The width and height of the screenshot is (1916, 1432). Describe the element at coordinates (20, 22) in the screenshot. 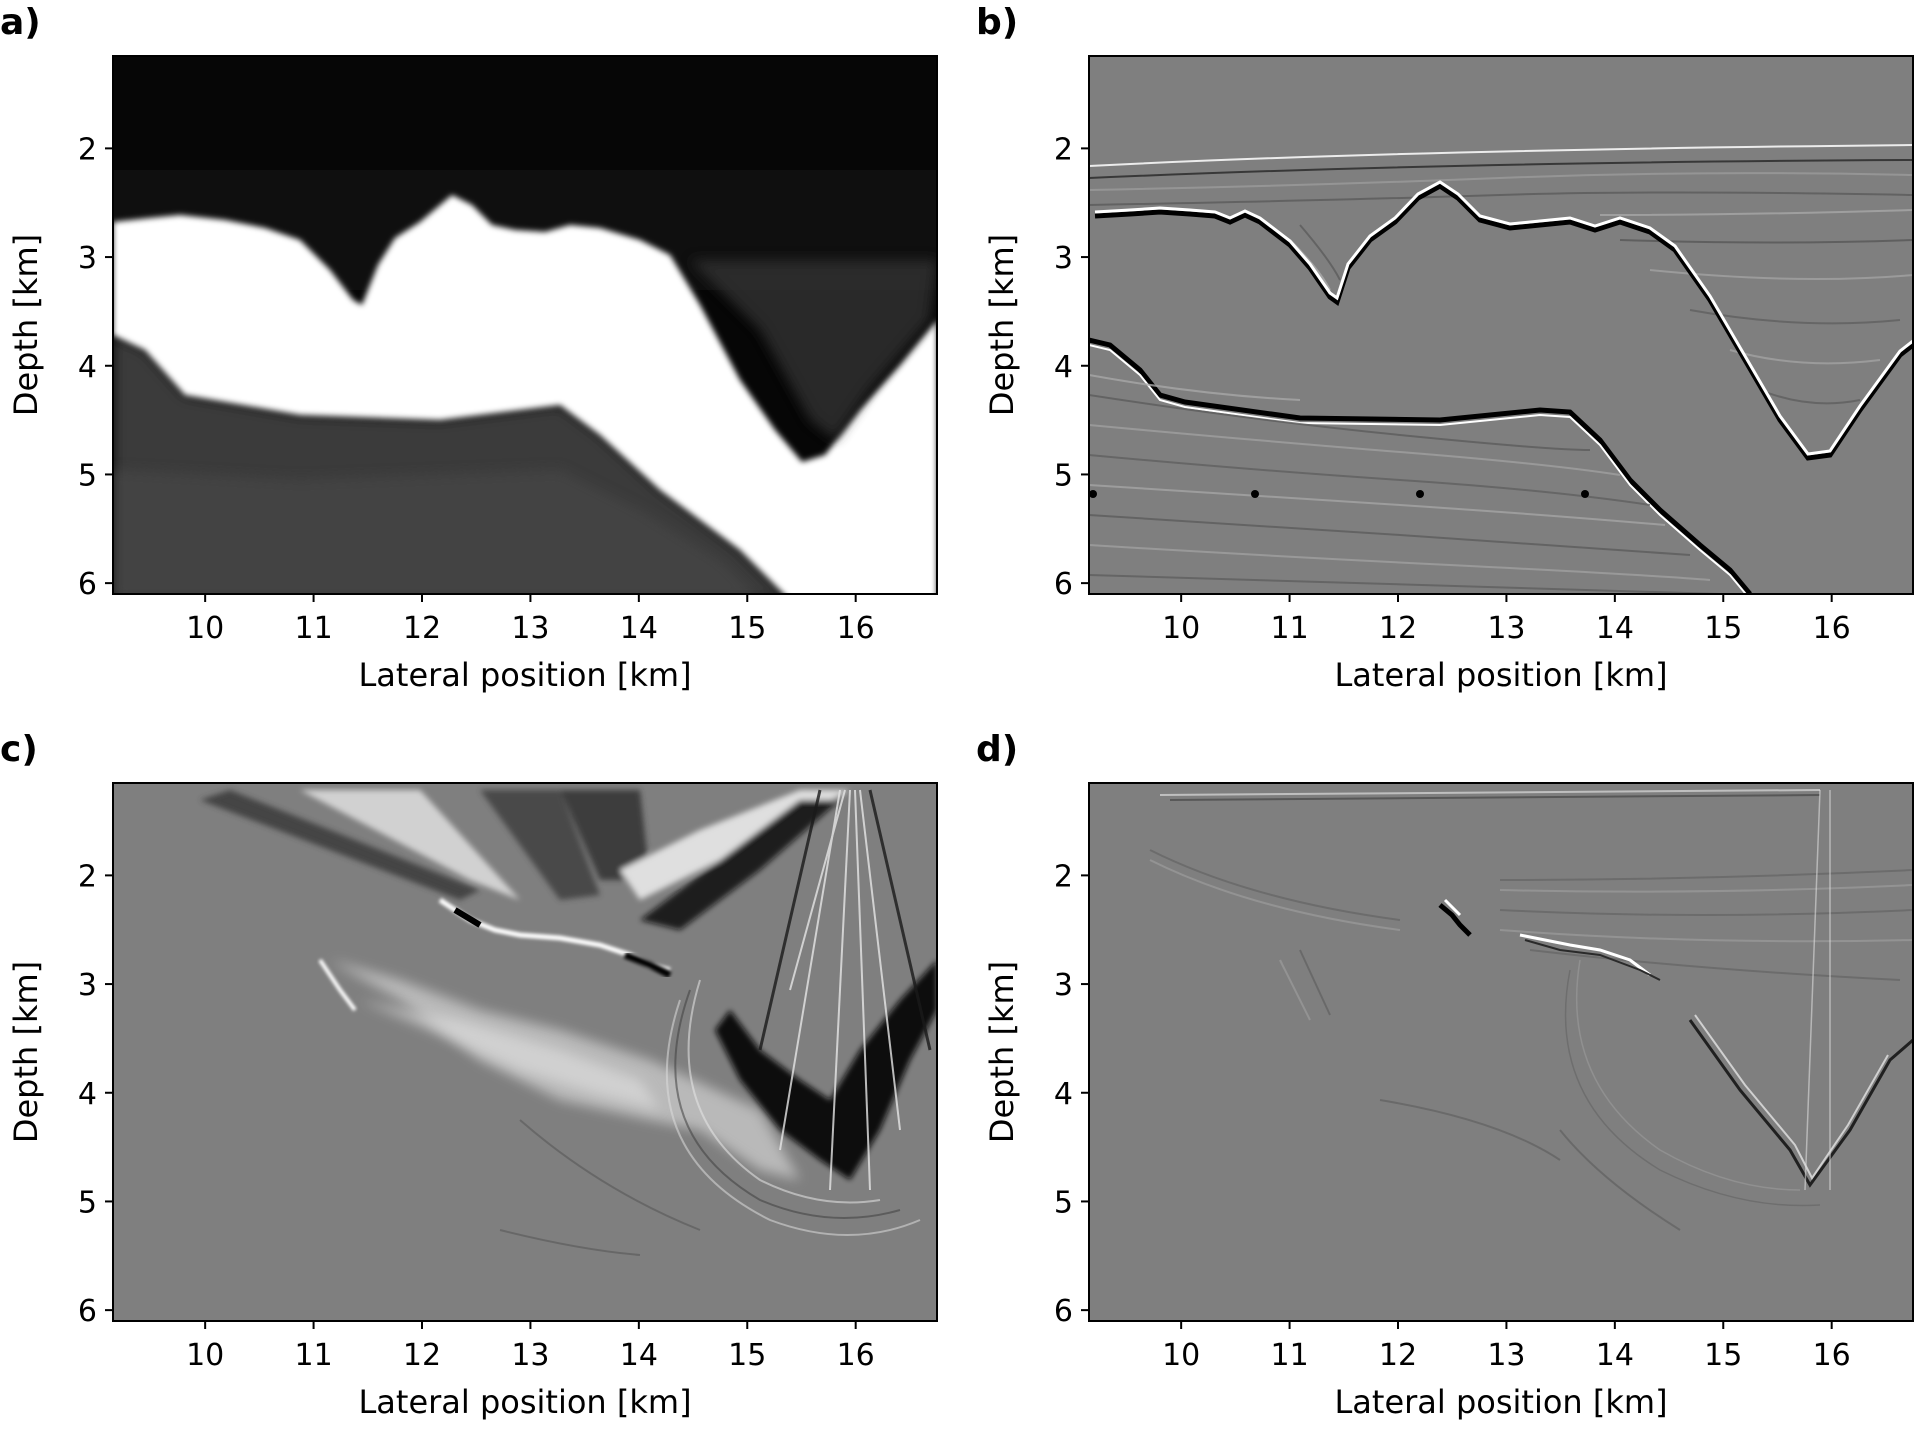

I see `panel-letter: a)` at that location.